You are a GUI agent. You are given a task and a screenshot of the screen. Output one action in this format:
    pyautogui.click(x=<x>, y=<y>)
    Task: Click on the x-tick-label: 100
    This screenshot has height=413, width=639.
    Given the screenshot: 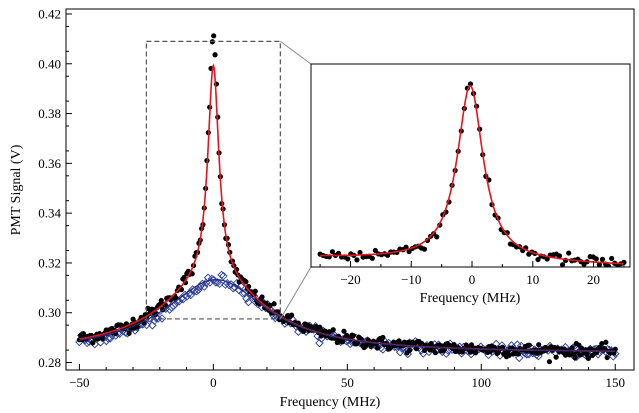 What is the action you would take?
    pyautogui.click(x=482, y=382)
    